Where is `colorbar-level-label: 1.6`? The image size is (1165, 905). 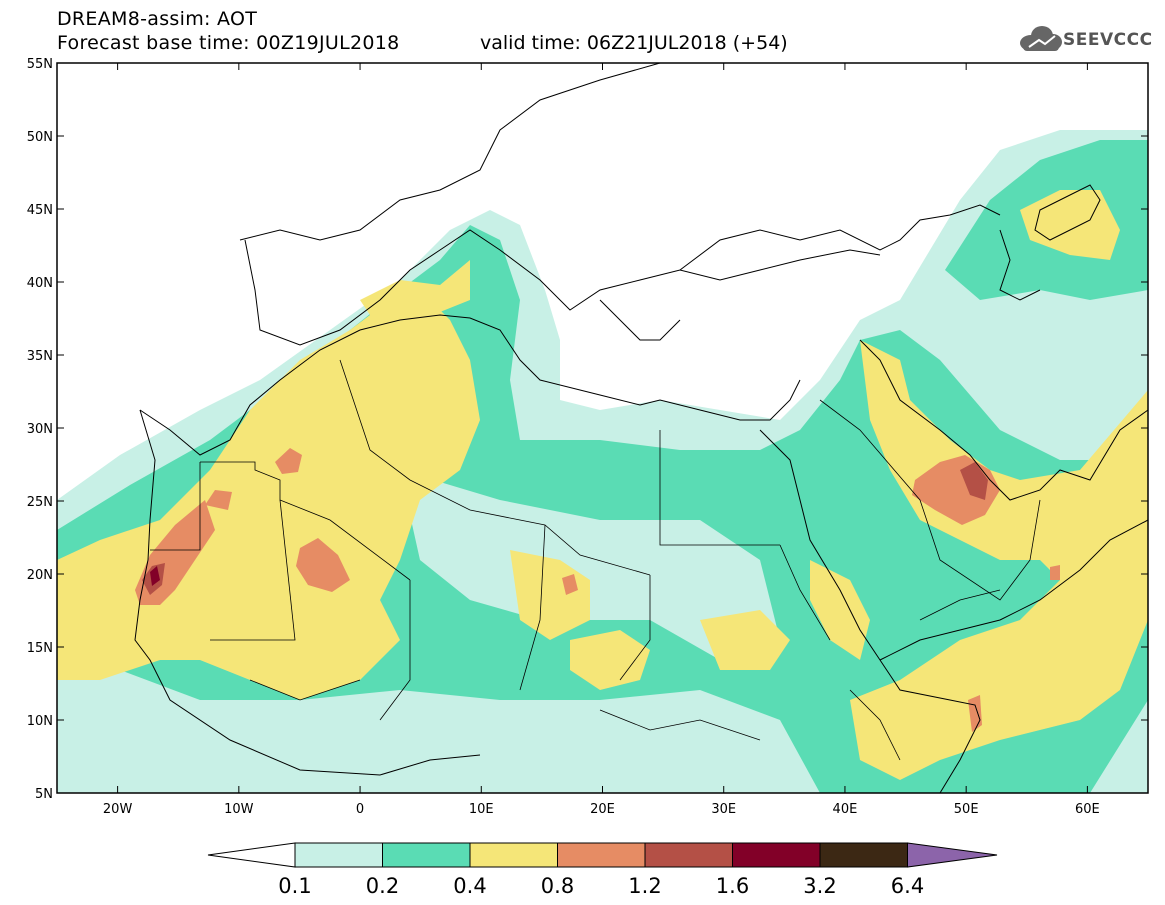
colorbar-level-label: 1.6 is located at coordinates (732, 886).